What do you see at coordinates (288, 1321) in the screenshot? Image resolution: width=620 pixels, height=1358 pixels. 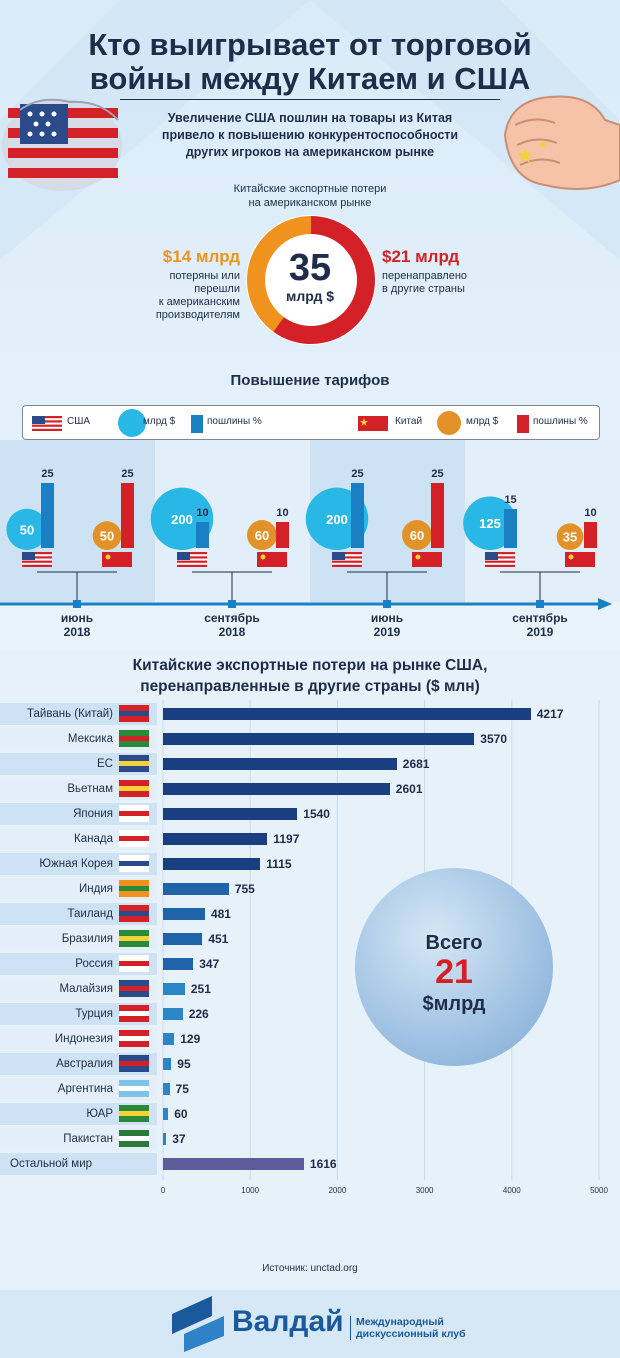 I see `footer-brand: Валдай` at bounding box center [288, 1321].